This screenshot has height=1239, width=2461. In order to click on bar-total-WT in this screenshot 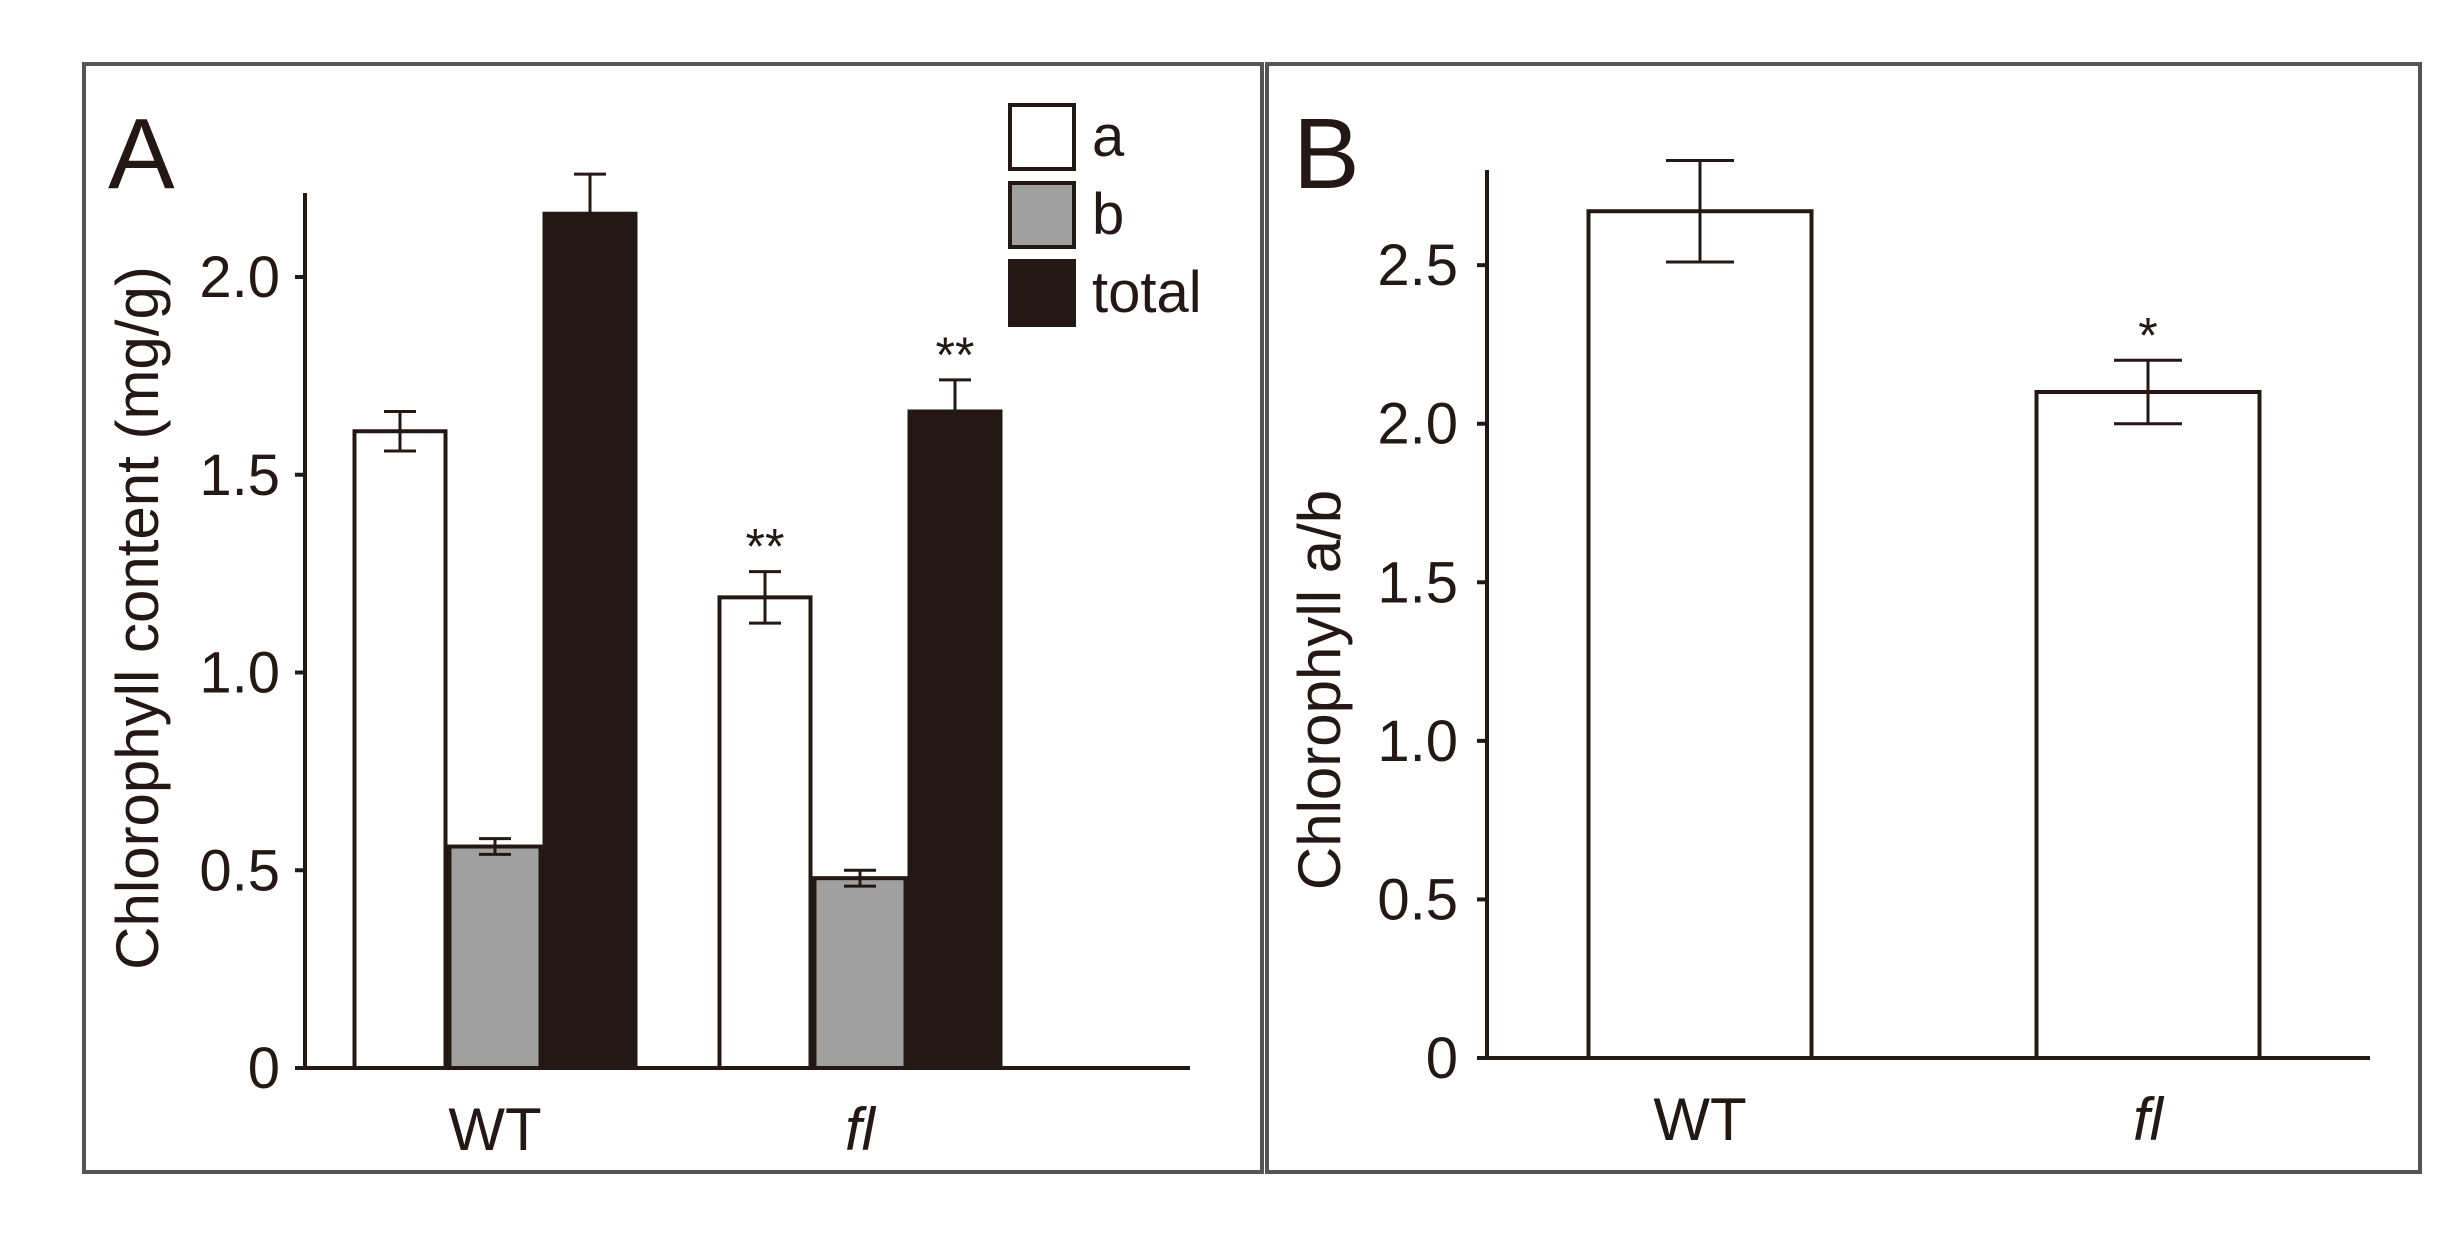, I will do `click(590, 640)`.